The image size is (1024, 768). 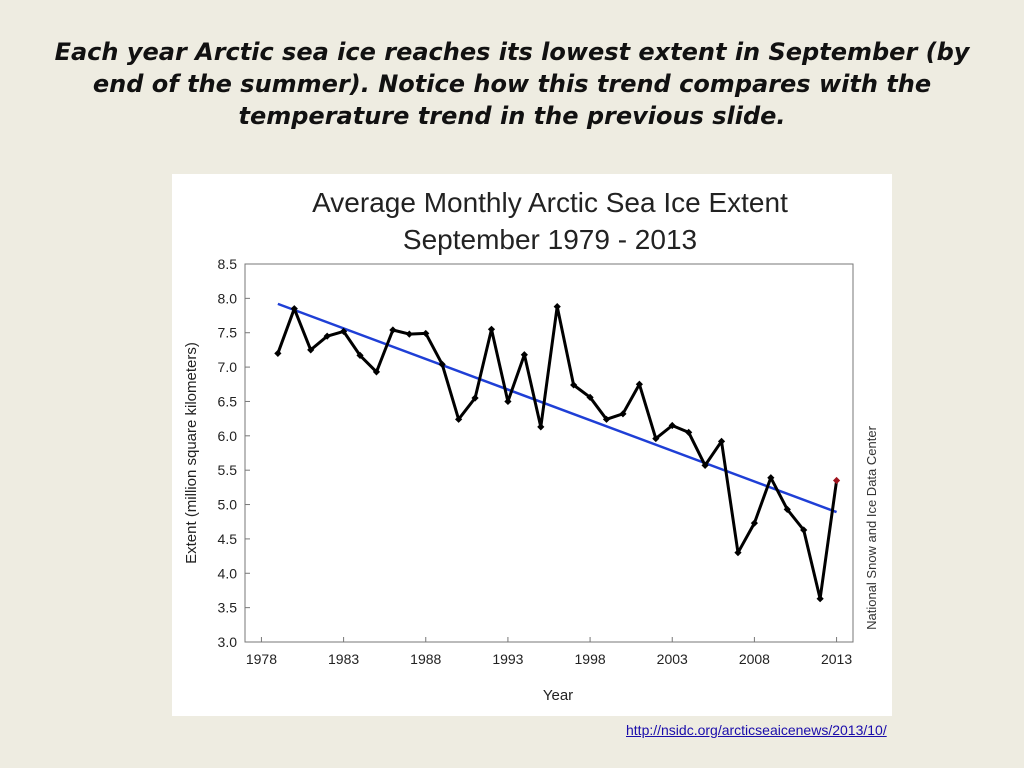 What do you see at coordinates (228, 573) in the screenshot?
I see `y-tick-label: 4.0` at bounding box center [228, 573].